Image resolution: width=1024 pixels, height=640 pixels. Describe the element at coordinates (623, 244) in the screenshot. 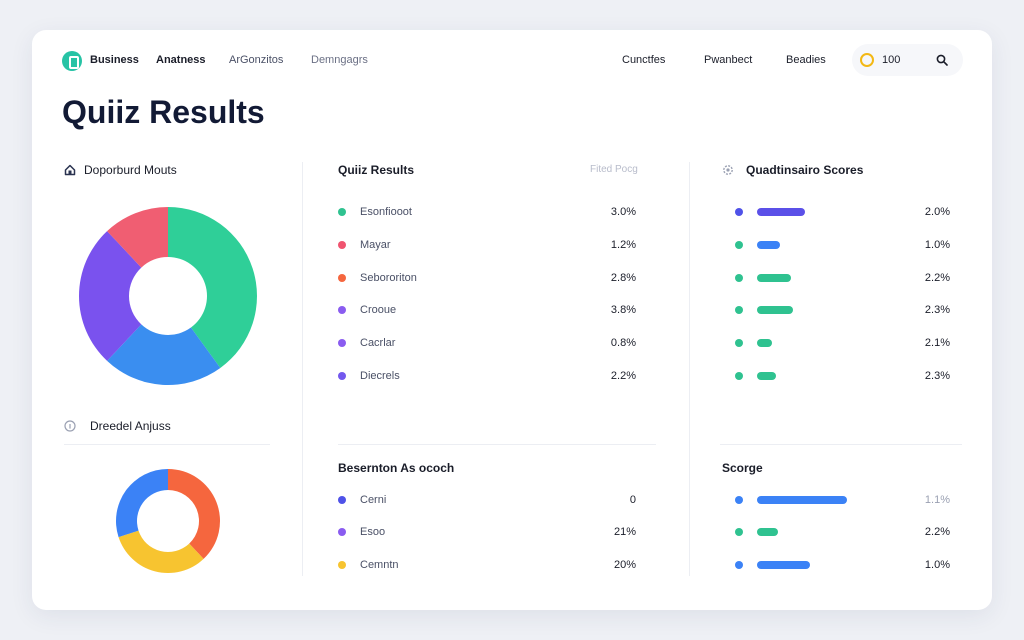

I see `result-value: 1.2%` at that location.